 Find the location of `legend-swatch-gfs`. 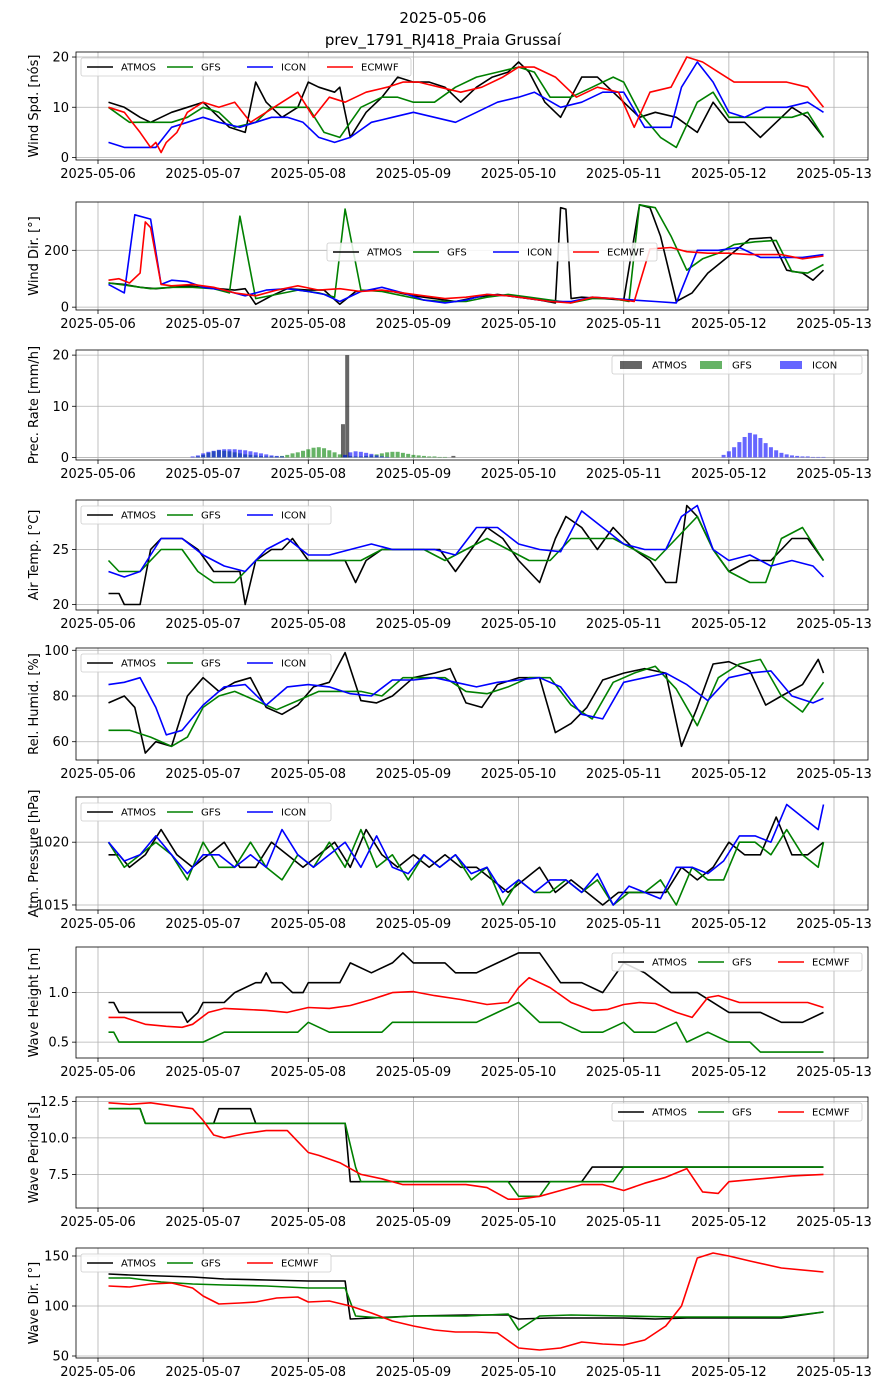

legend-swatch-gfs is located at coordinates (711, 365).